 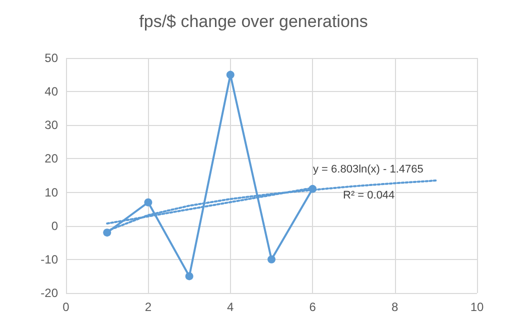 What do you see at coordinates (477, 307) in the screenshot?
I see `x-tick-label: 10` at bounding box center [477, 307].